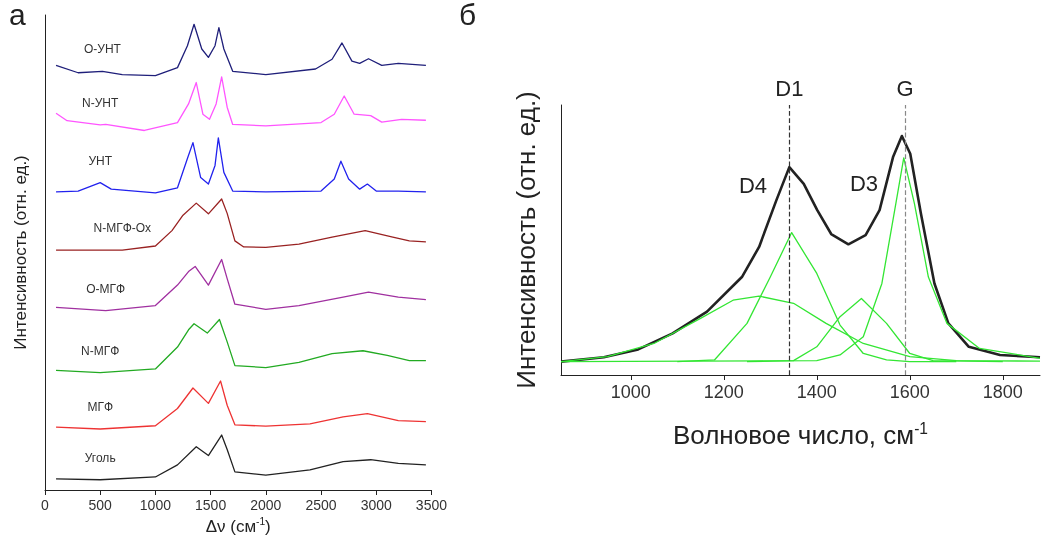 This screenshot has height=540, width=1044. What do you see at coordinates (102, 49) in the screenshot?
I see `series-label: О-УНТ` at bounding box center [102, 49].